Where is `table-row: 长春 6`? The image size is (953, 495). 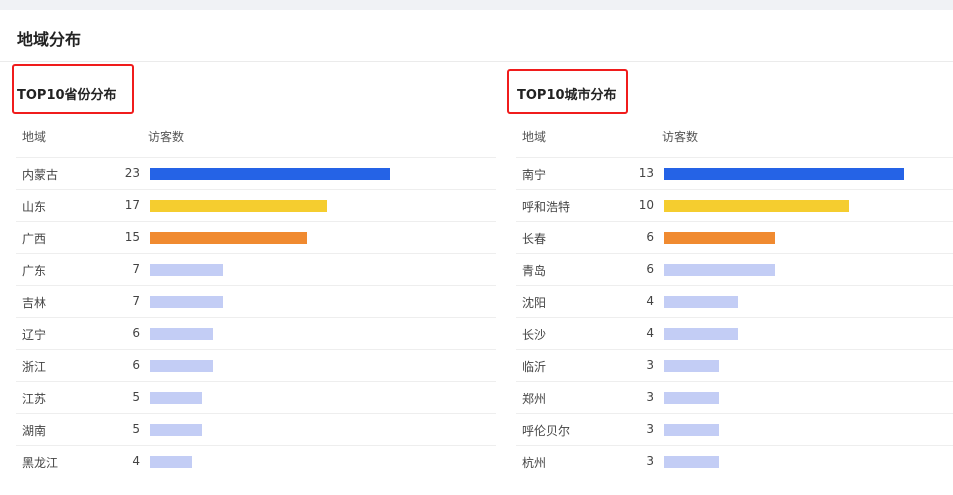 table-row: 长春 6 is located at coordinates (734, 237).